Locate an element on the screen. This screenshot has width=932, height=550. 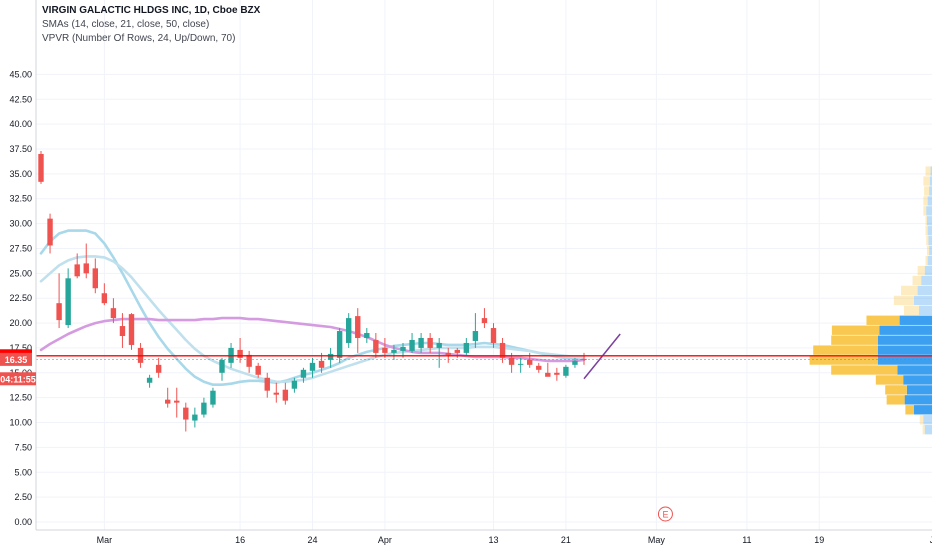
x-axis: Mar1624Apr1321May1119Jun1523Jul1321 is located at coordinates (484, 537).